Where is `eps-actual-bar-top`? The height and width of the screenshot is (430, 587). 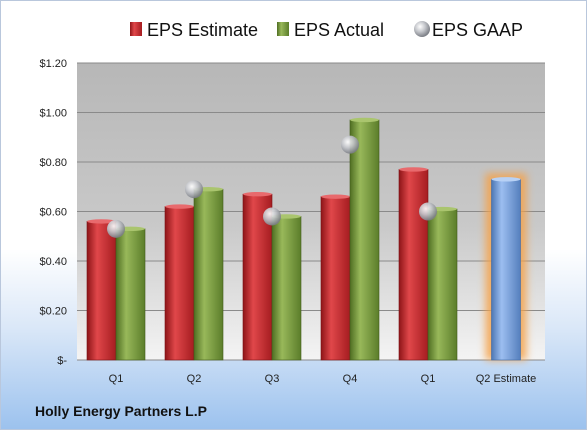
eps-actual-bar-top is located at coordinates (364, 120).